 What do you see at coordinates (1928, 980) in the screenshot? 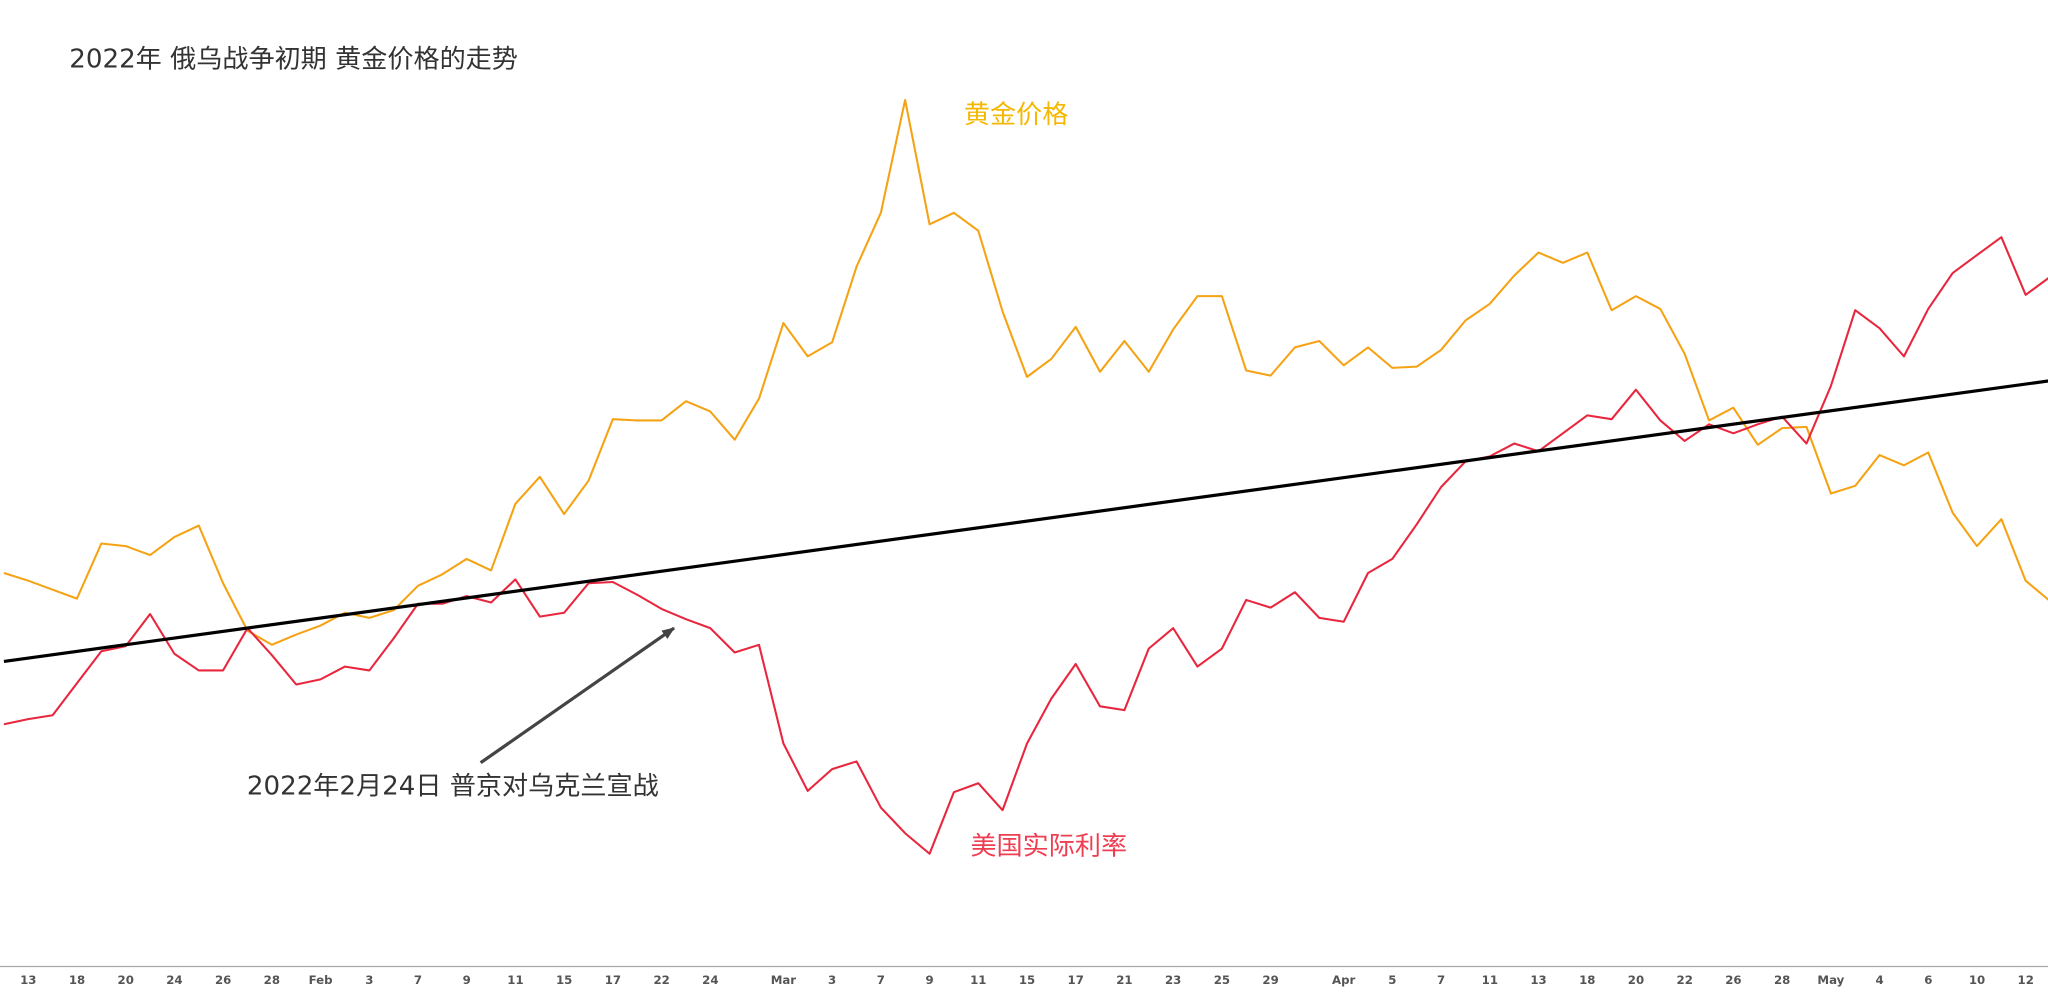
I see `x-tick-label: 6` at bounding box center [1928, 980].